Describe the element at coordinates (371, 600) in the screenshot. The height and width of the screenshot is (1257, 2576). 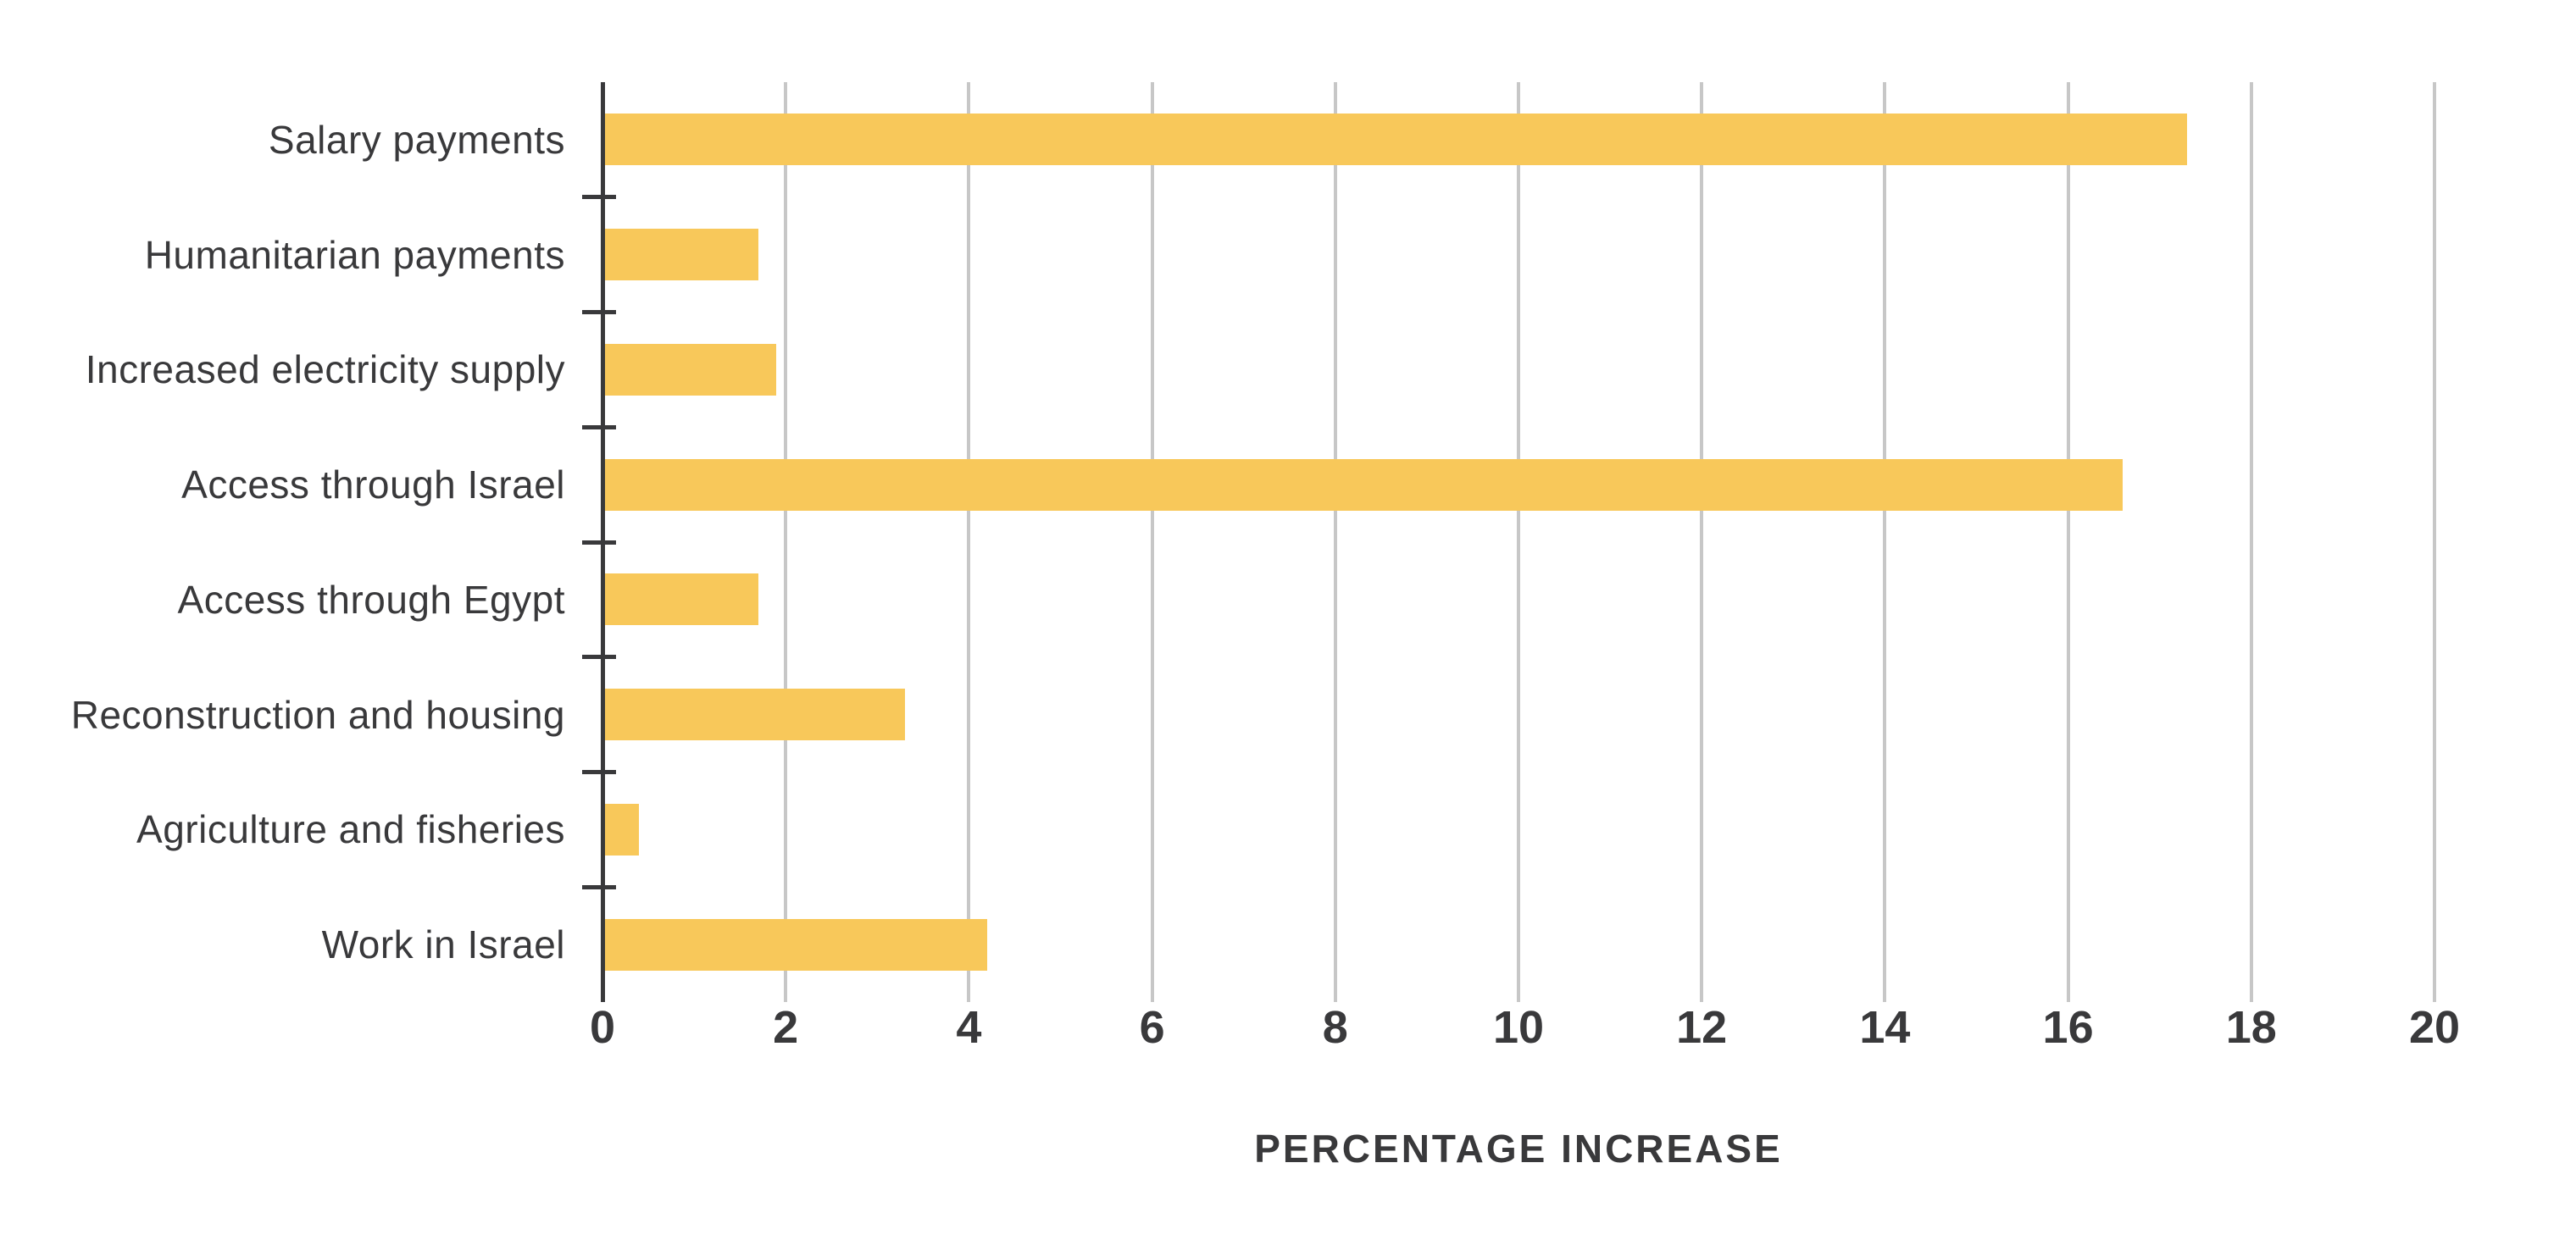
I see `category-label: Access through Egypt` at that location.